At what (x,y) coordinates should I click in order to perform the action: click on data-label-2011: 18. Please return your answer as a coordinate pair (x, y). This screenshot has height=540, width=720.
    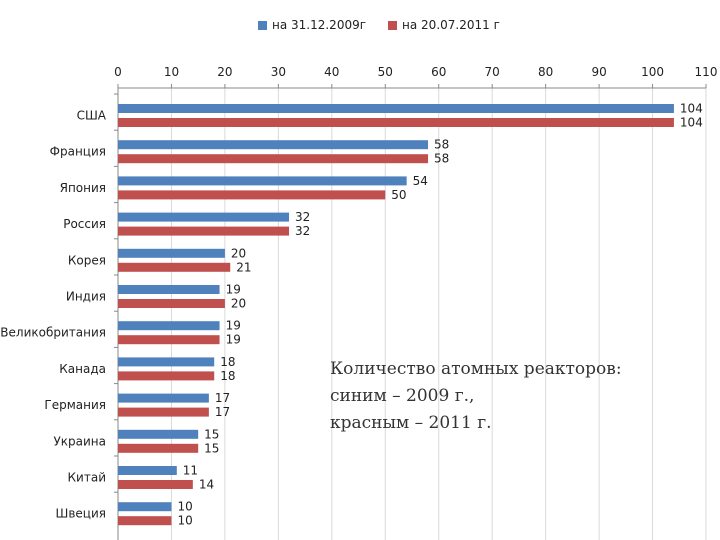
    Looking at the image, I should click on (227, 376).